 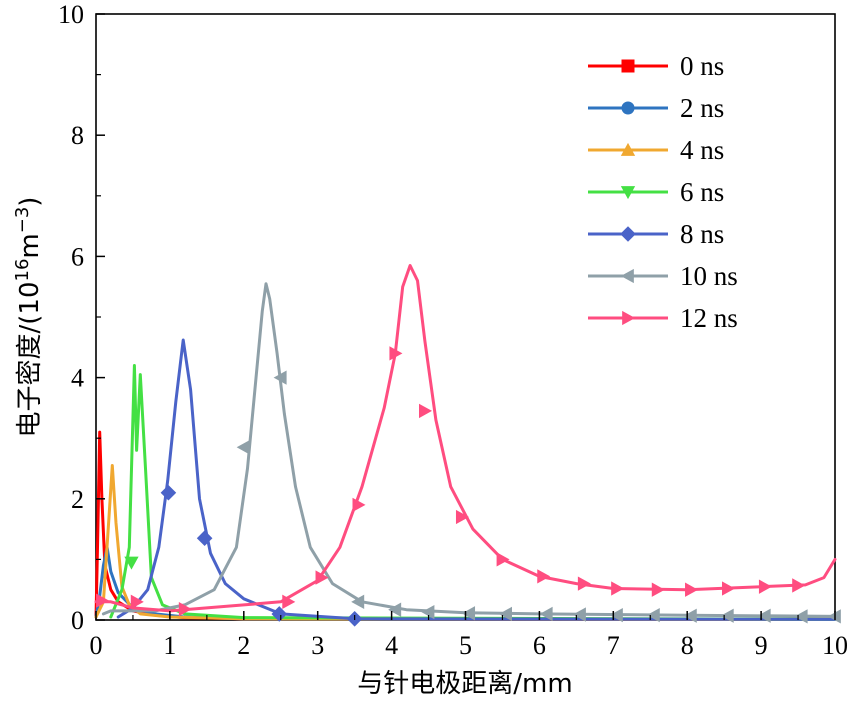 I want to click on y-axis-title-prefix: 电子密度/(10, so click(x=30, y=359).